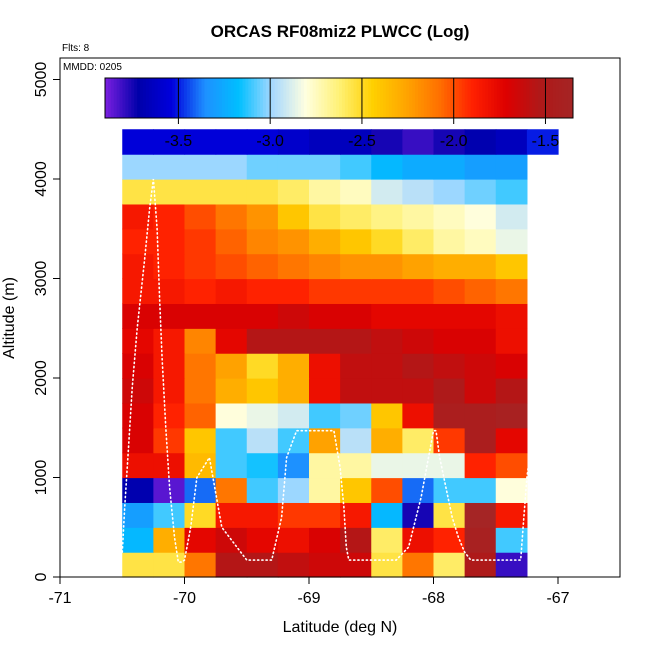 The image size is (650, 650). Describe the element at coordinates (308, 598) in the screenshot. I see `x-tick-label: -69` at that location.